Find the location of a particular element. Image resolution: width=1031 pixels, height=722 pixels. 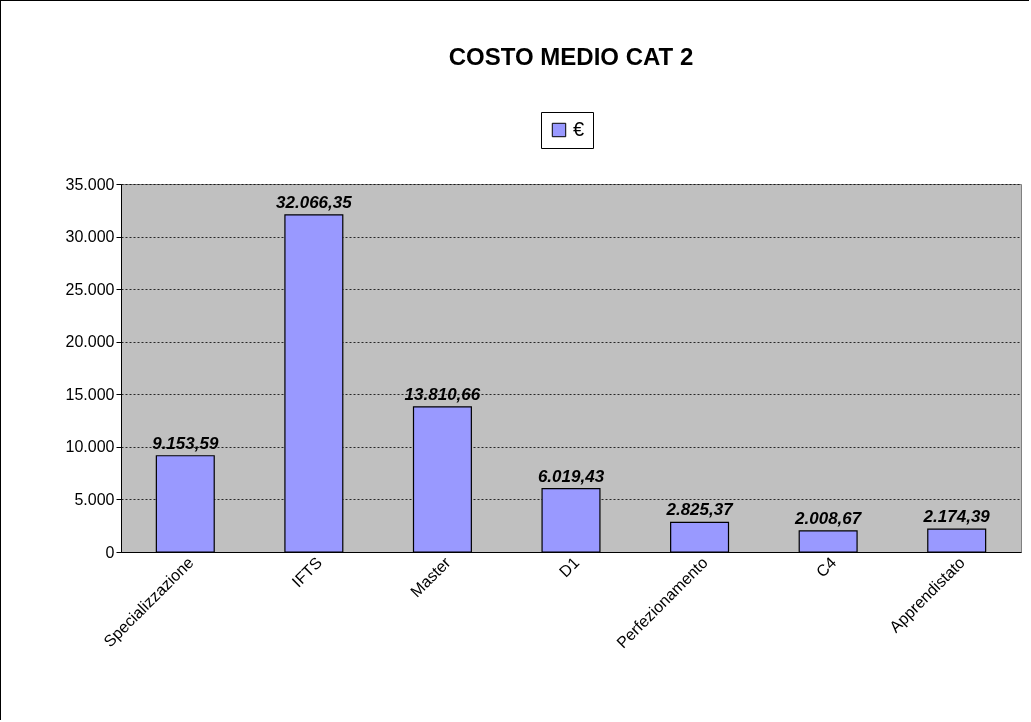

text: 6.019,43 is located at coordinates (571, 476).